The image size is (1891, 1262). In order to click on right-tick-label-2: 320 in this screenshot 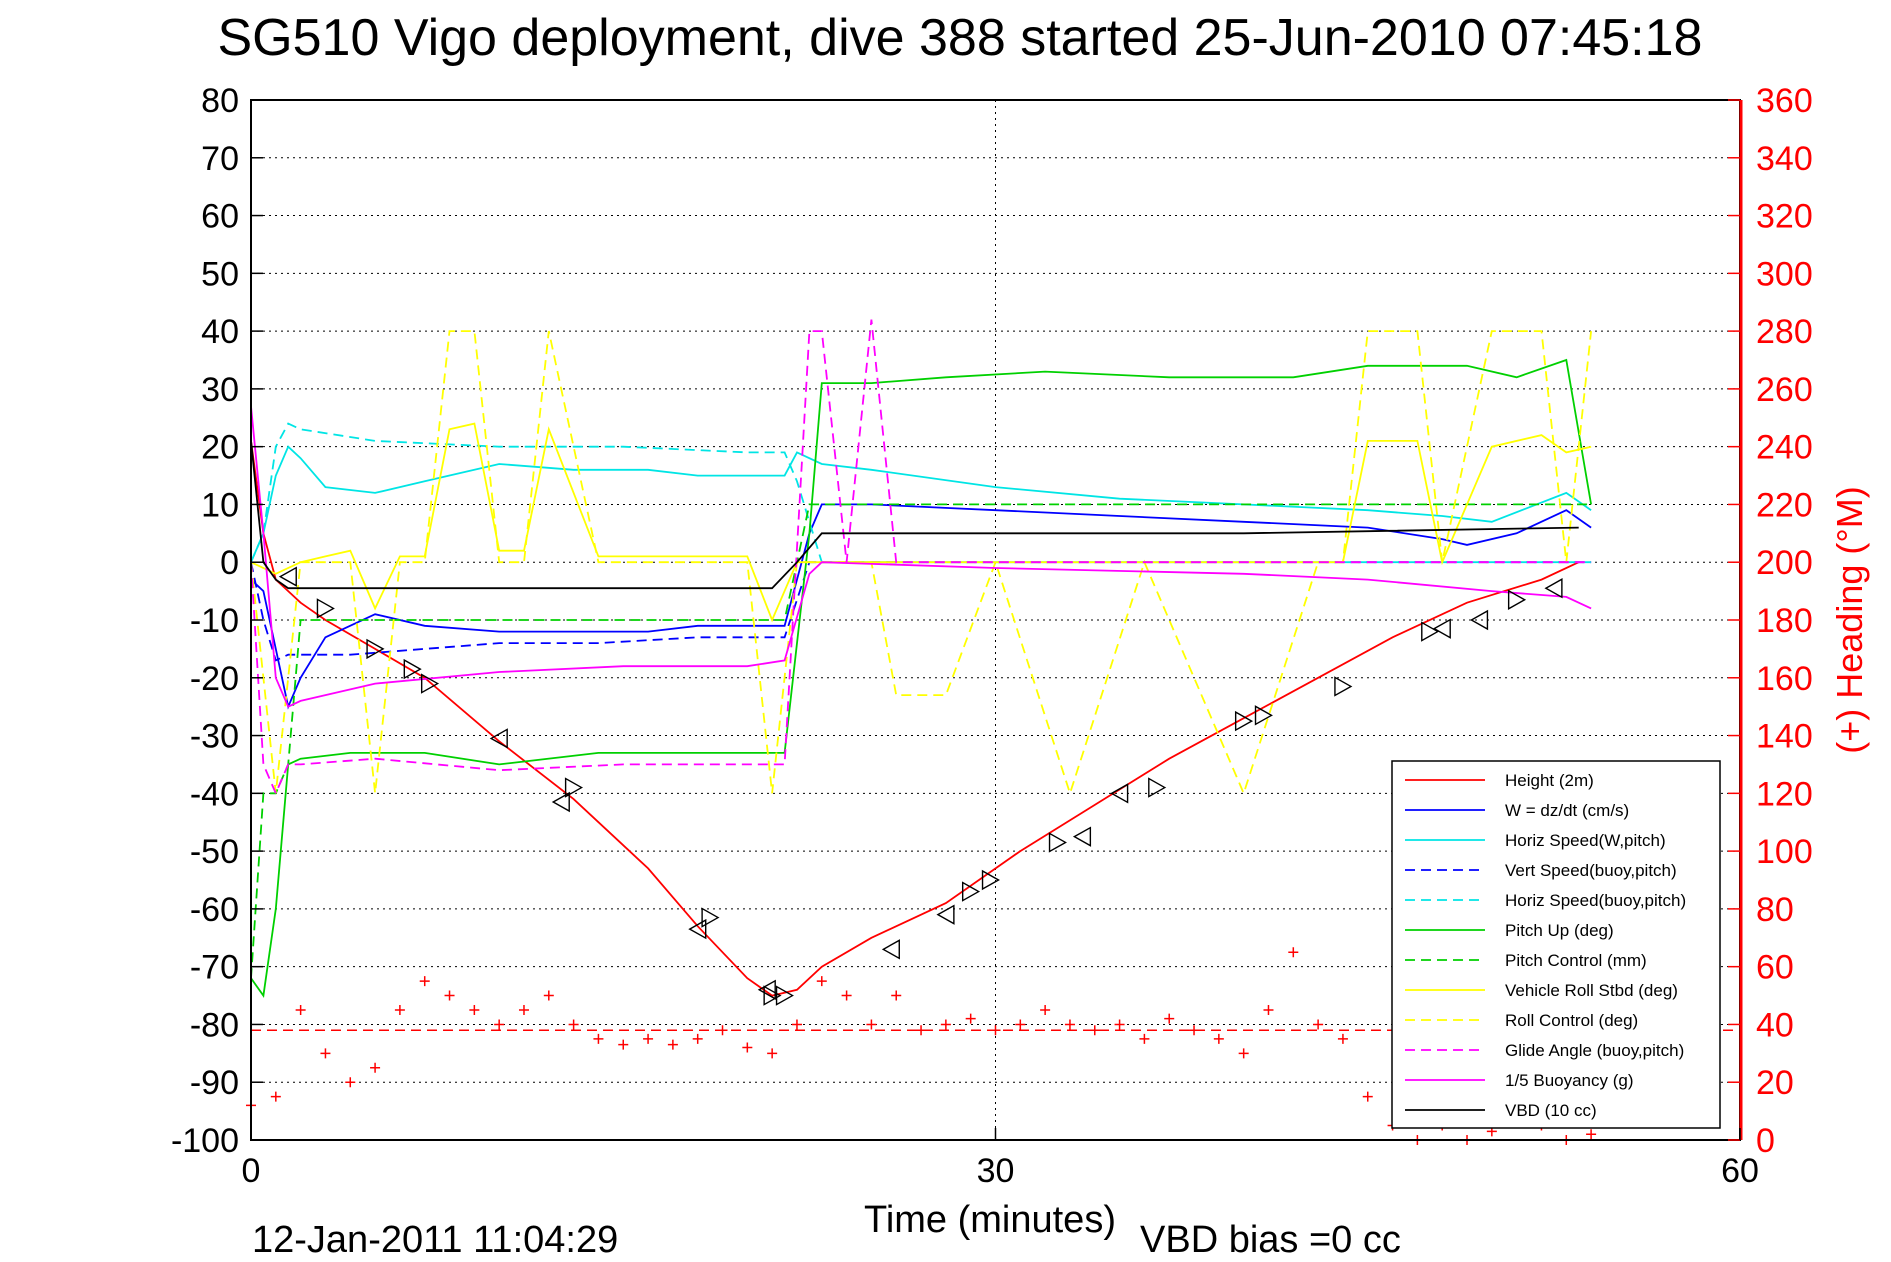, I will do `click(1784, 217)`.